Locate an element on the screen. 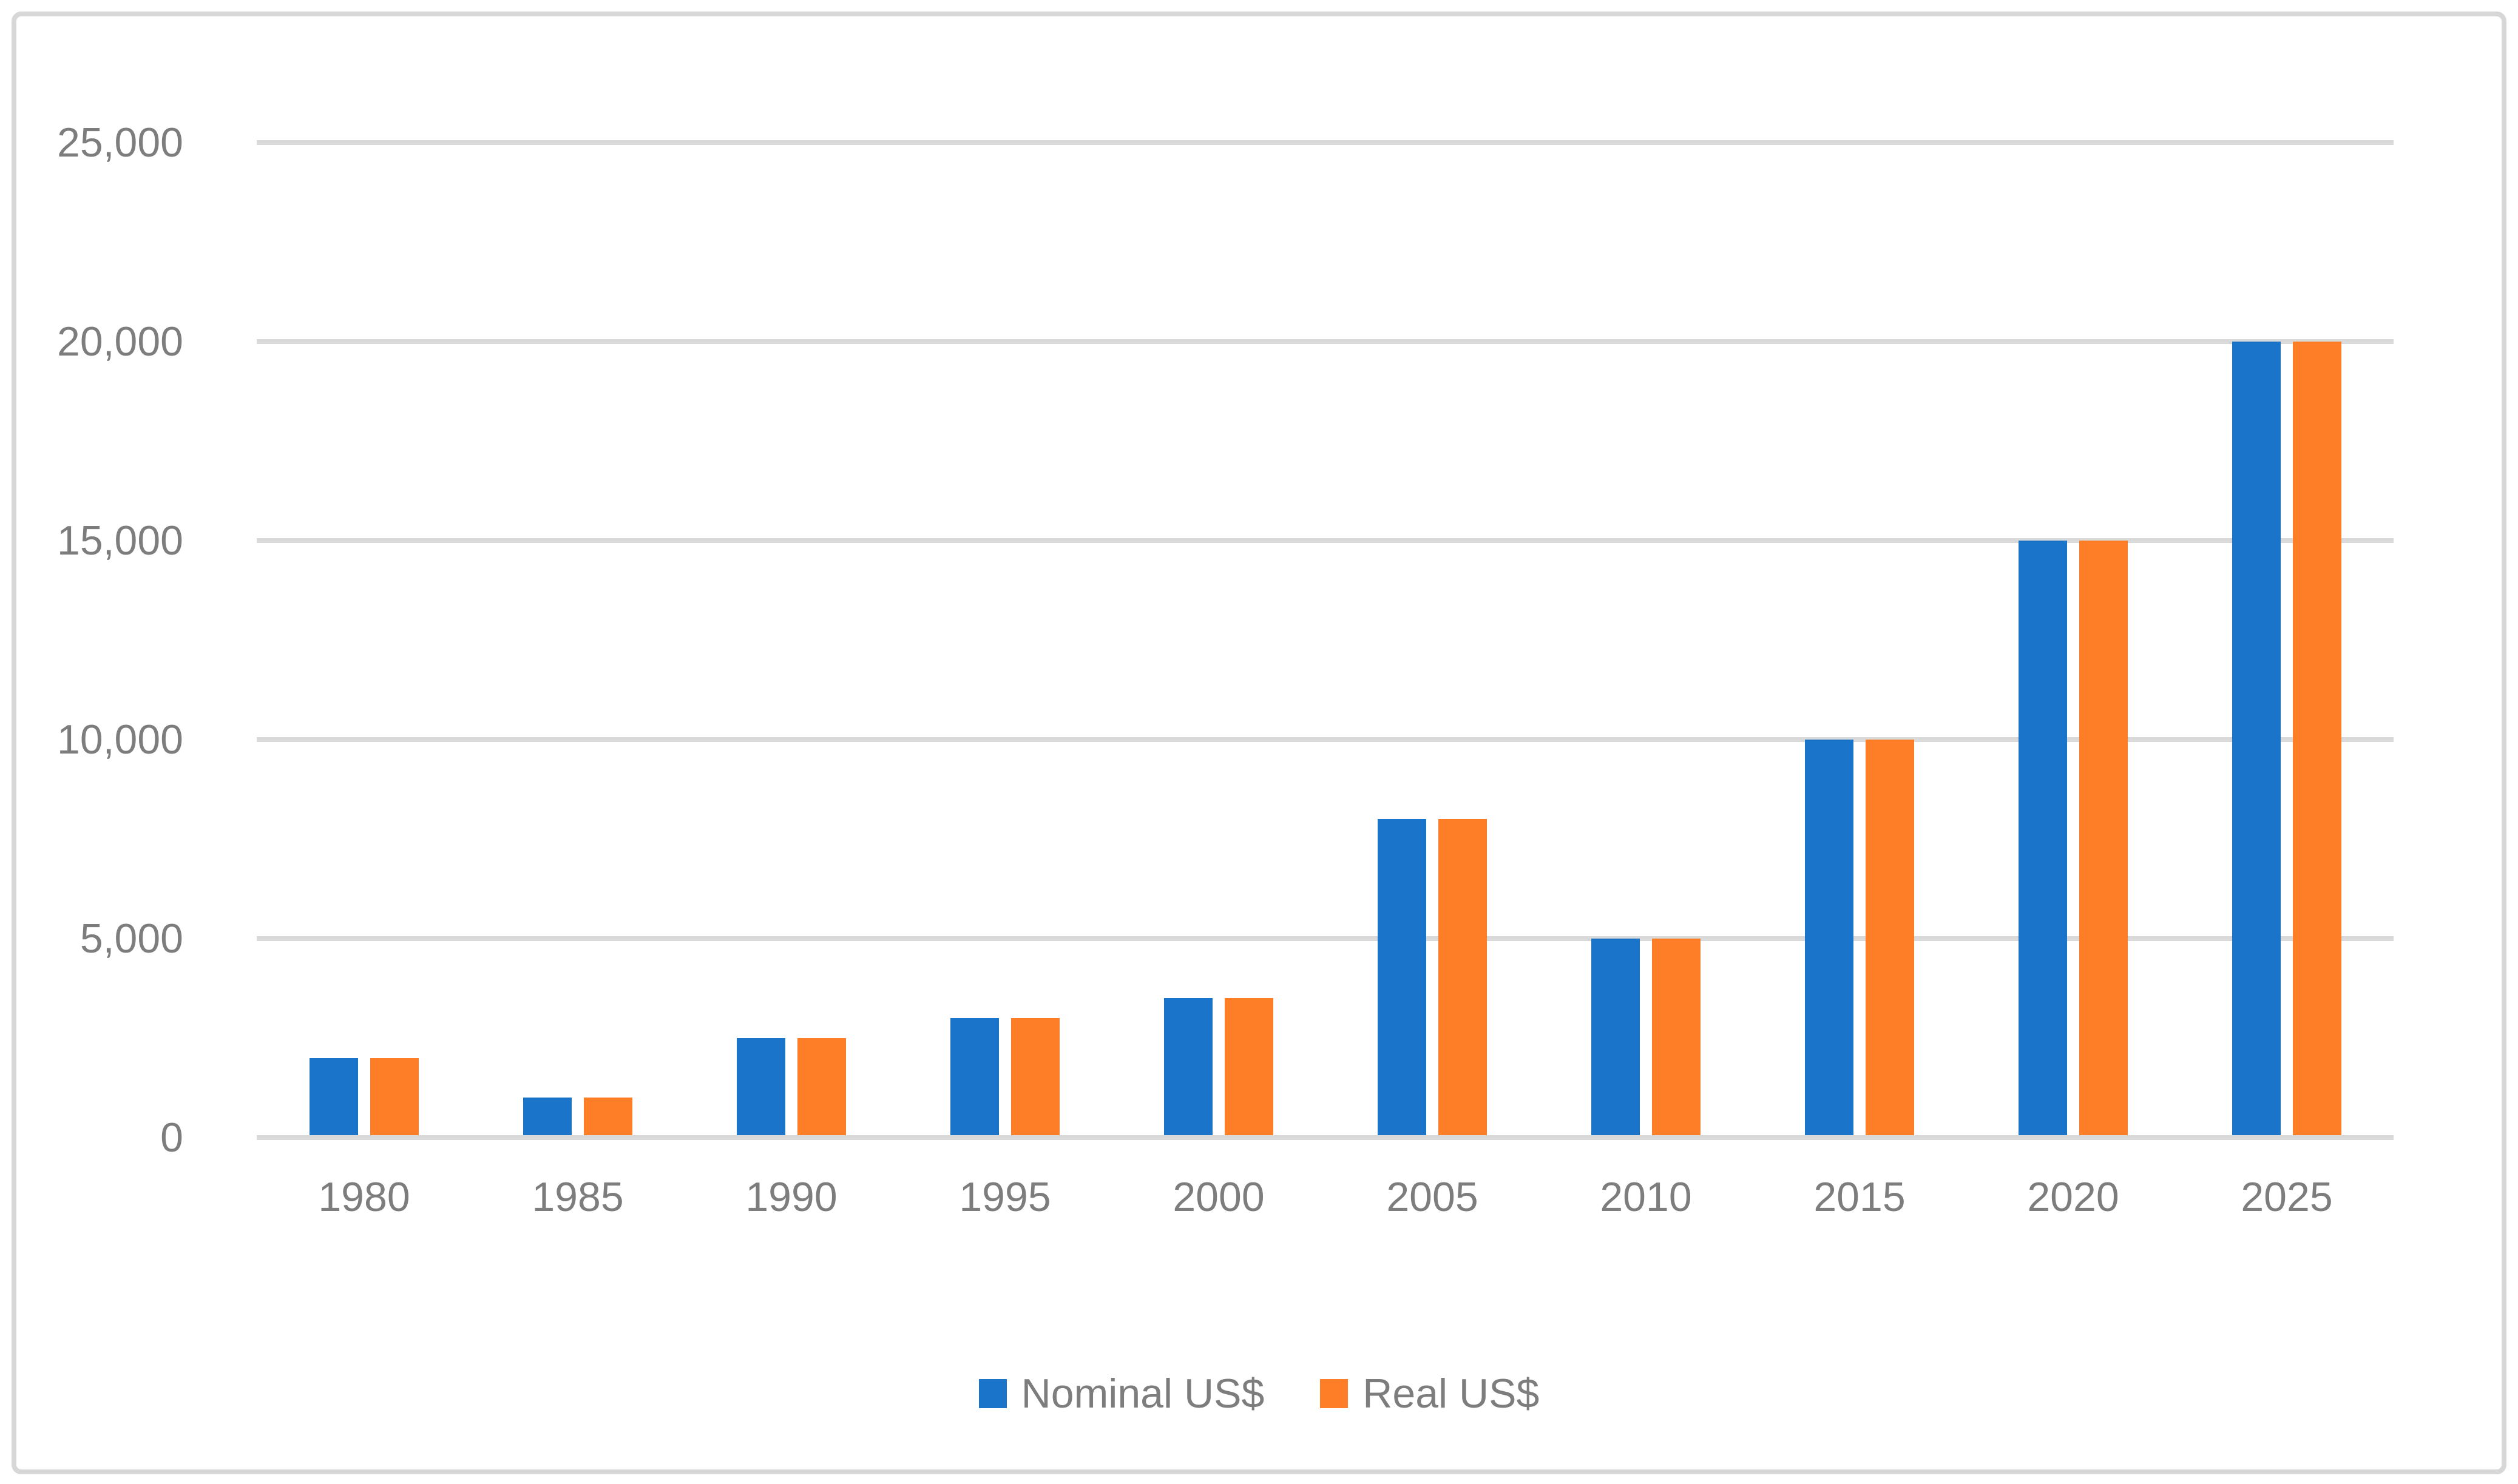  bar-real-us--1995 is located at coordinates (1035, 1076).